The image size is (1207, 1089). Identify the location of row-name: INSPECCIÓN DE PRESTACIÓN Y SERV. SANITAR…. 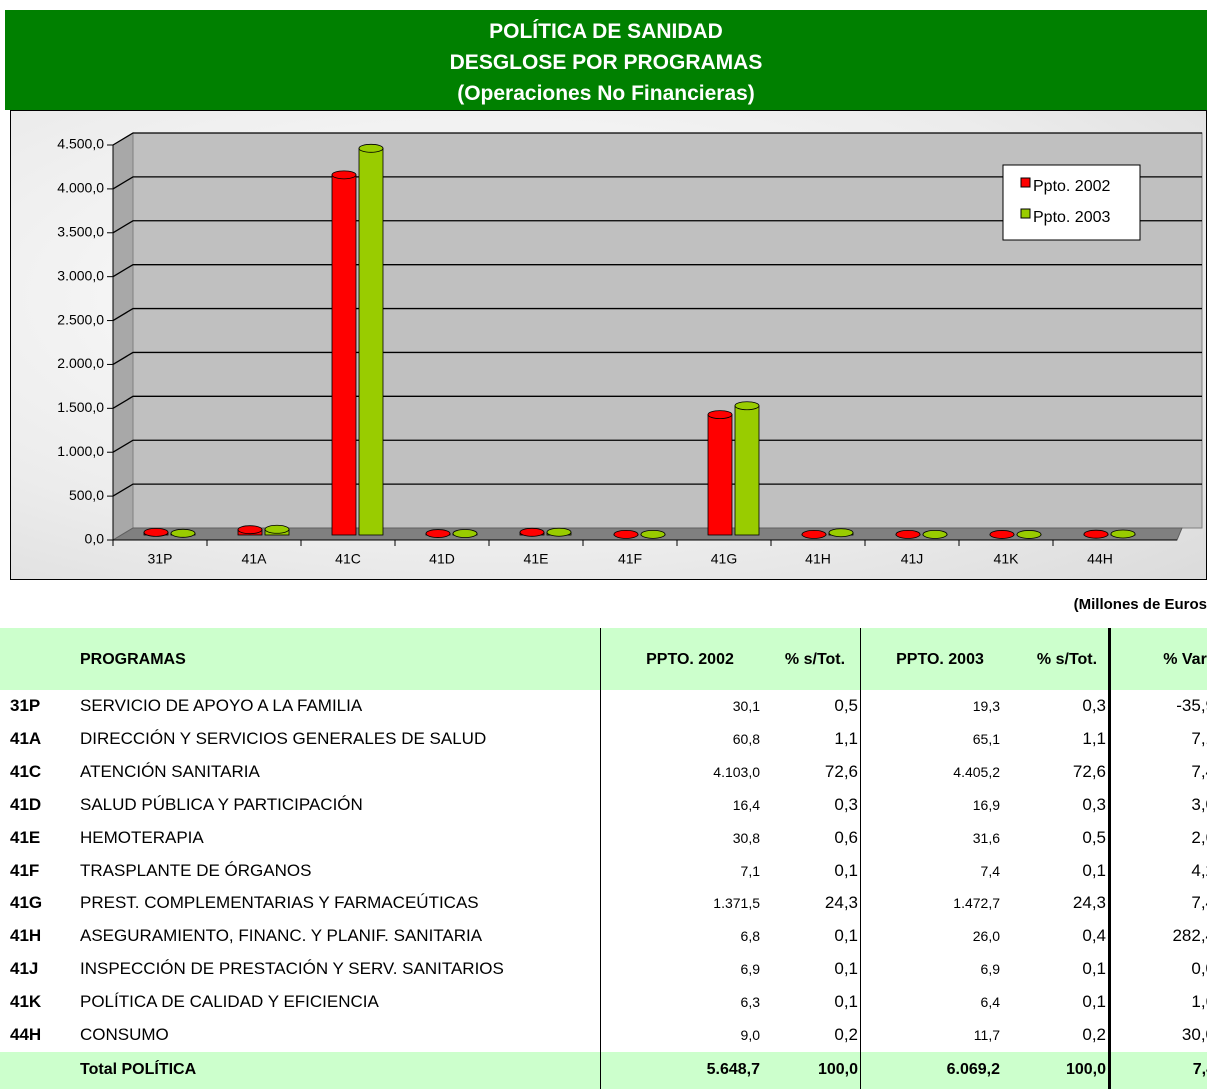
(292, 969).